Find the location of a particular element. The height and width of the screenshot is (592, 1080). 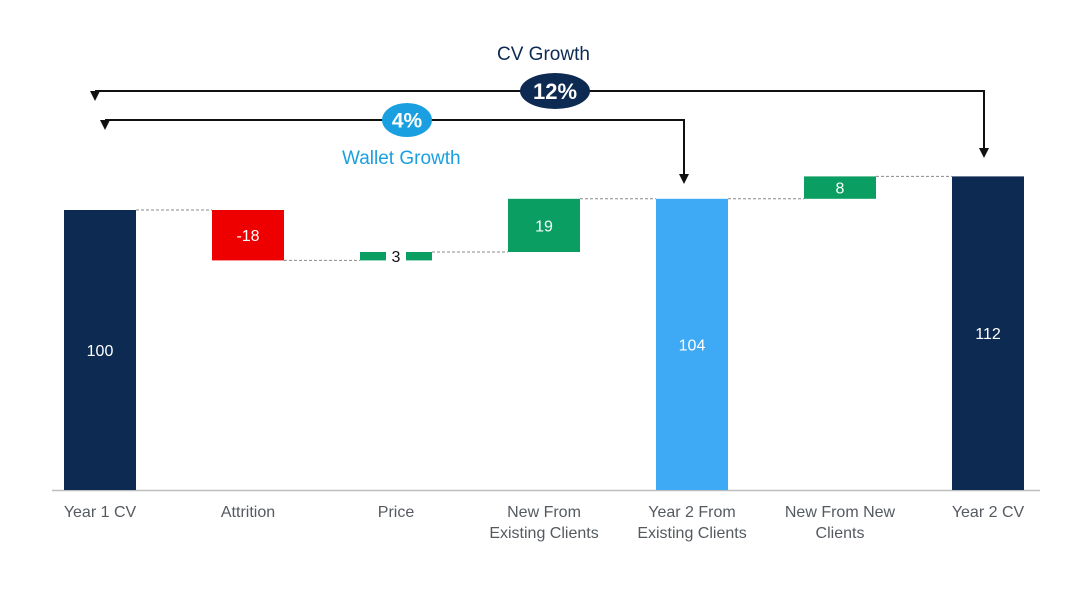

category-label-year-2-cv: Year 2 CV is located at coordinates (988, 512).